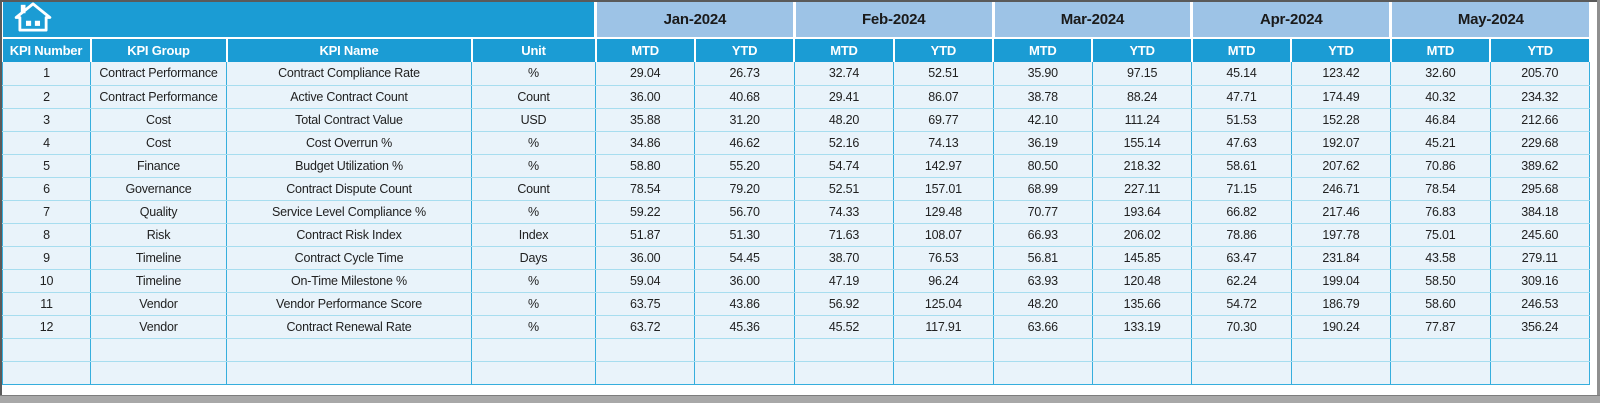  I want to click on value-cell: 63.47, so click(1241, 258).